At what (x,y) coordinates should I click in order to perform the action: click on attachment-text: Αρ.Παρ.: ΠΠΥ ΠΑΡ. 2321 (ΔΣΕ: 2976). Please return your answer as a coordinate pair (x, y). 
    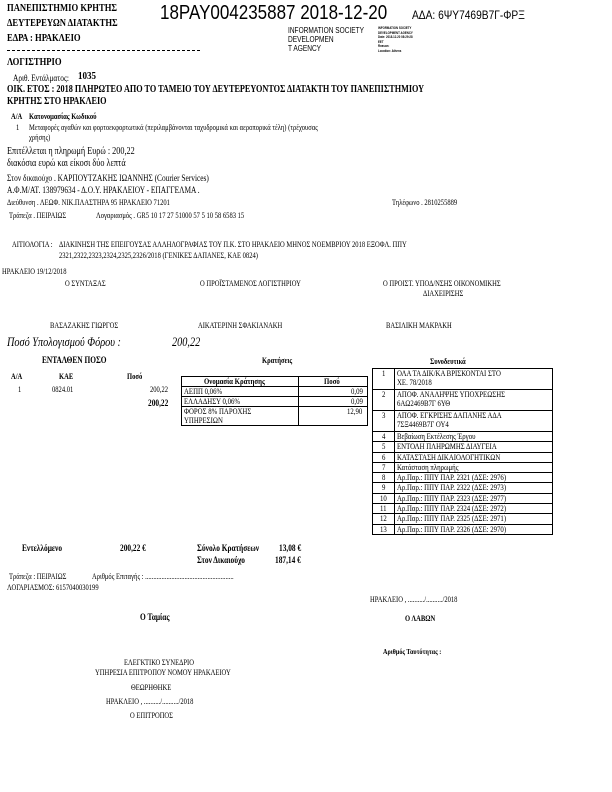
    Looking at the image, I should click on (473, 478).